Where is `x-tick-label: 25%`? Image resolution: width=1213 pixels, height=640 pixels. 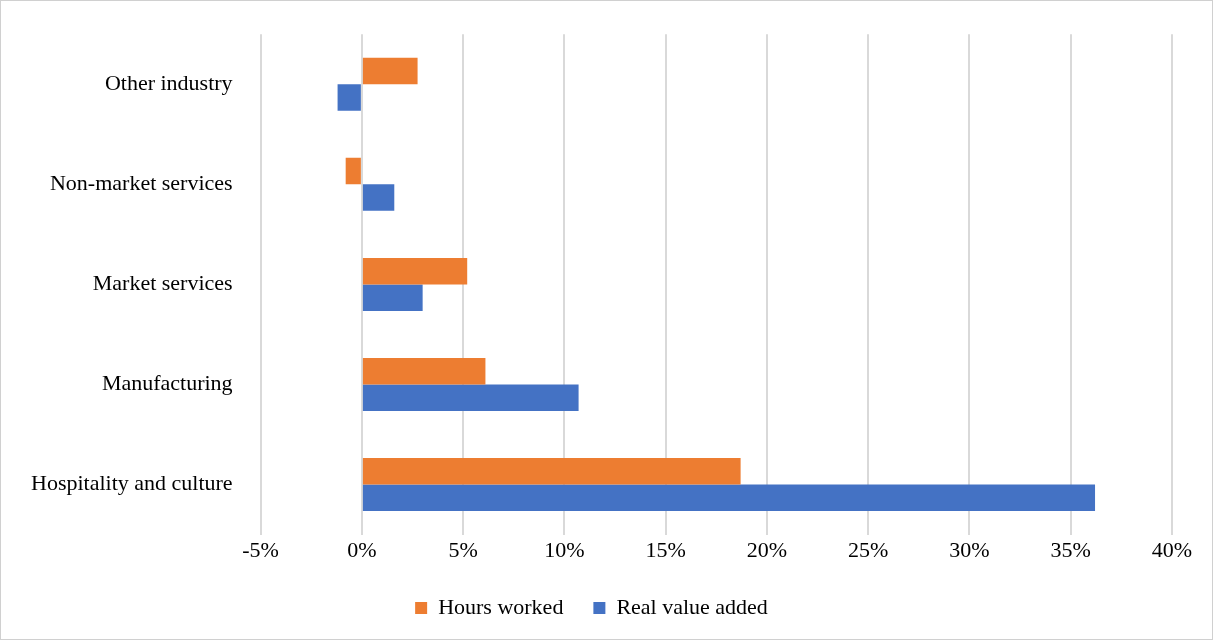
x-tick-label: 25% is located at coordinates (868, 549).